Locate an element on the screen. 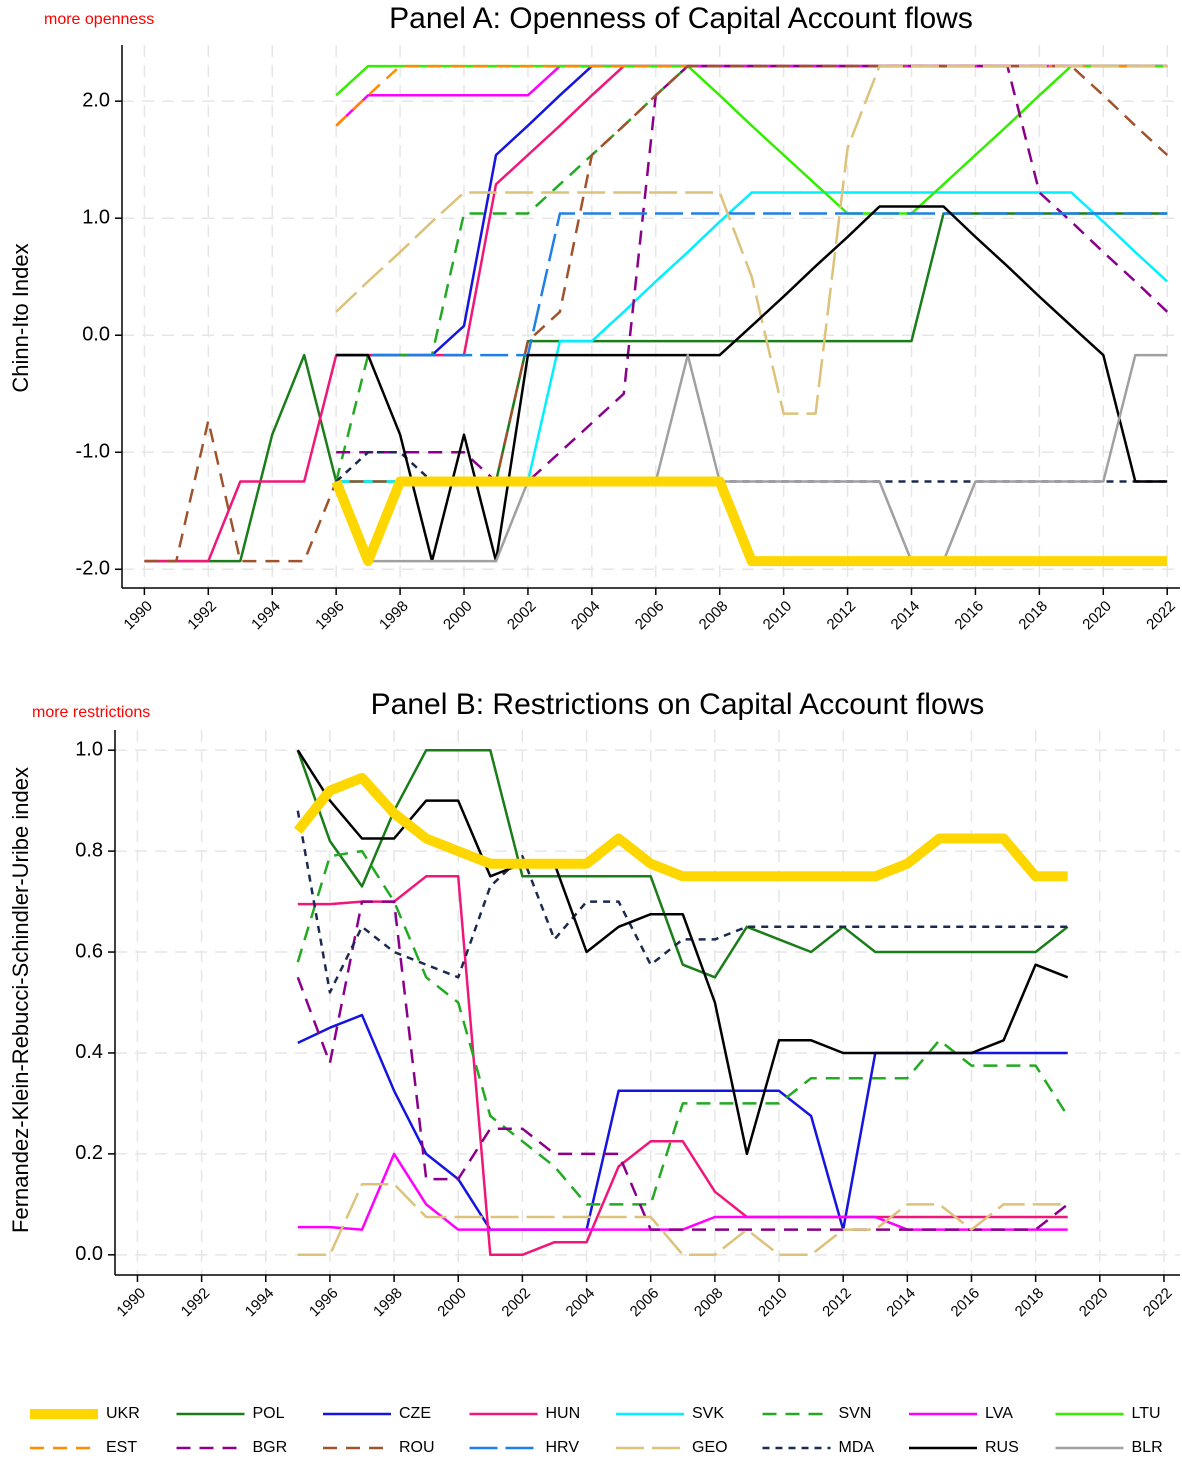  y-tick-label: 0.2 is located at coordinates (89, 1153).